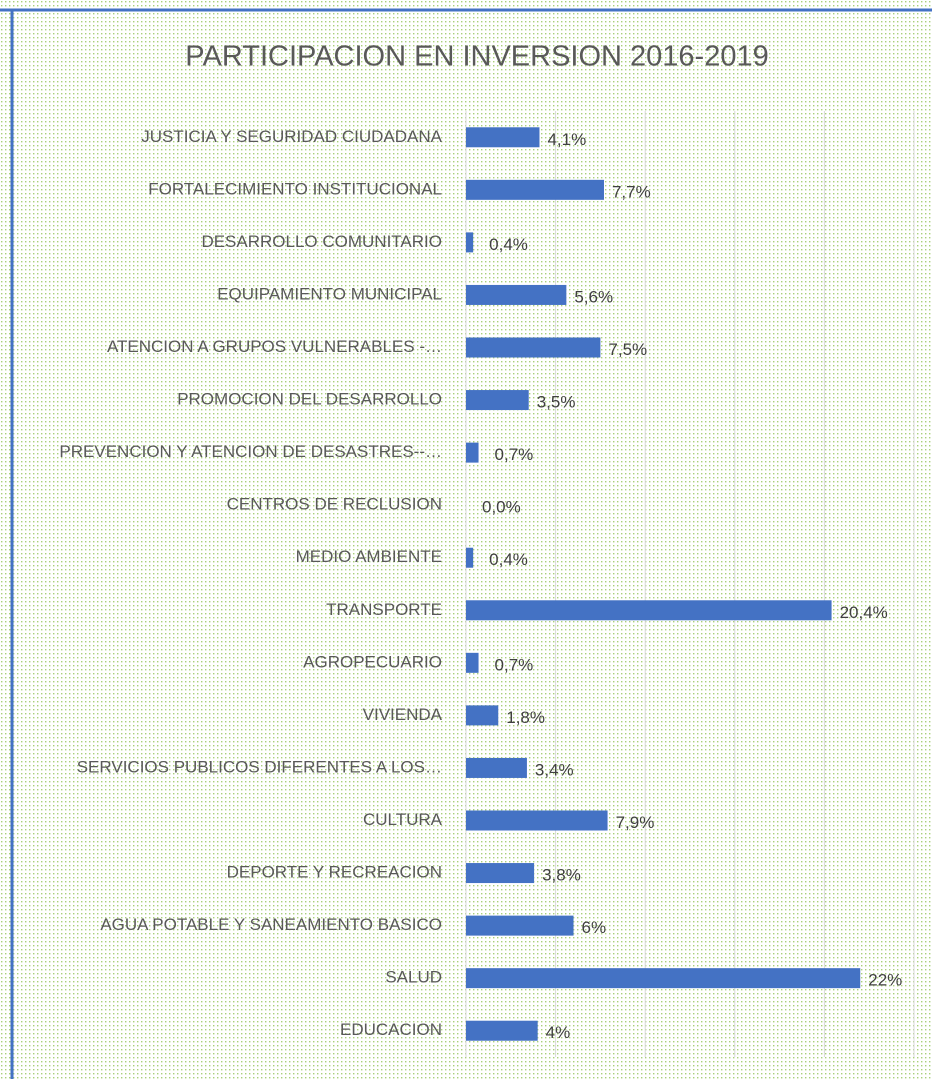  I want to click on data-label: 22%, so click(885, 980).